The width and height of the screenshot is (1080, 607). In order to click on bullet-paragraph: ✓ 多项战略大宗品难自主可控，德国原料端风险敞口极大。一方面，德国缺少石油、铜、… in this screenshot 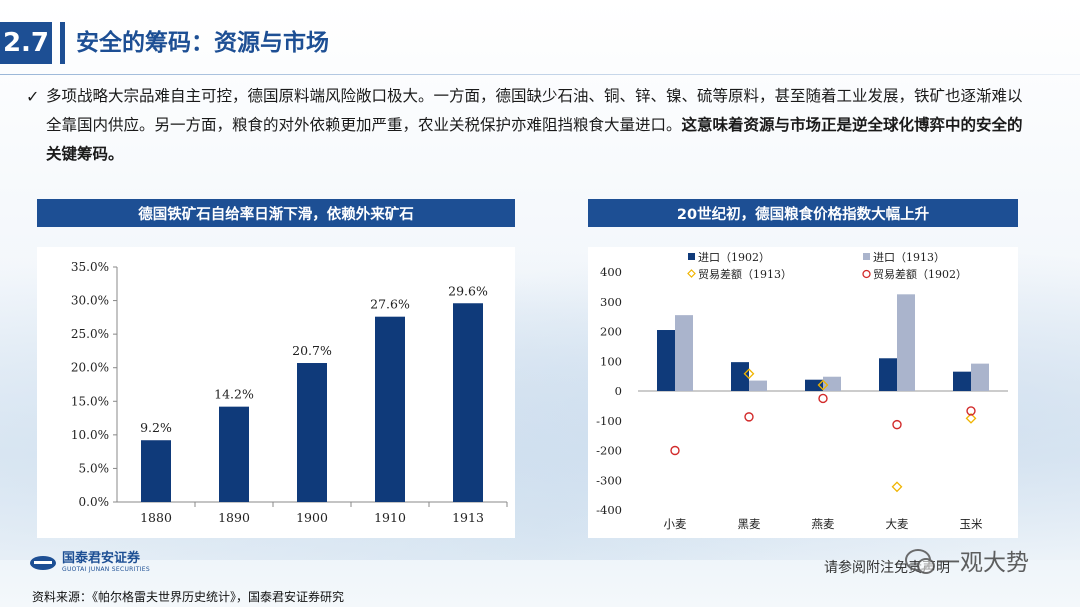, I will do `click(526, 125)`.